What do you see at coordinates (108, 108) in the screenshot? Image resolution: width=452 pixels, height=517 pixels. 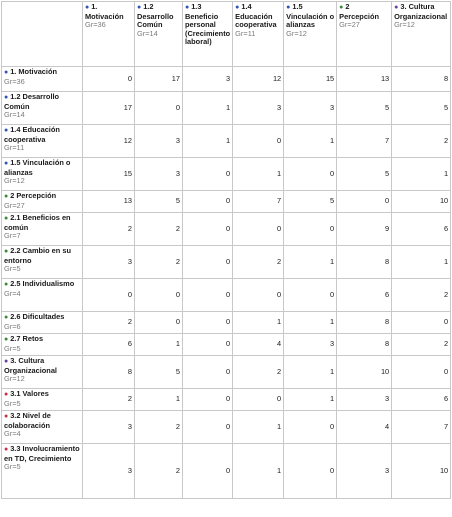 I see `value-cell: 17` at bounding box center [108, 108].